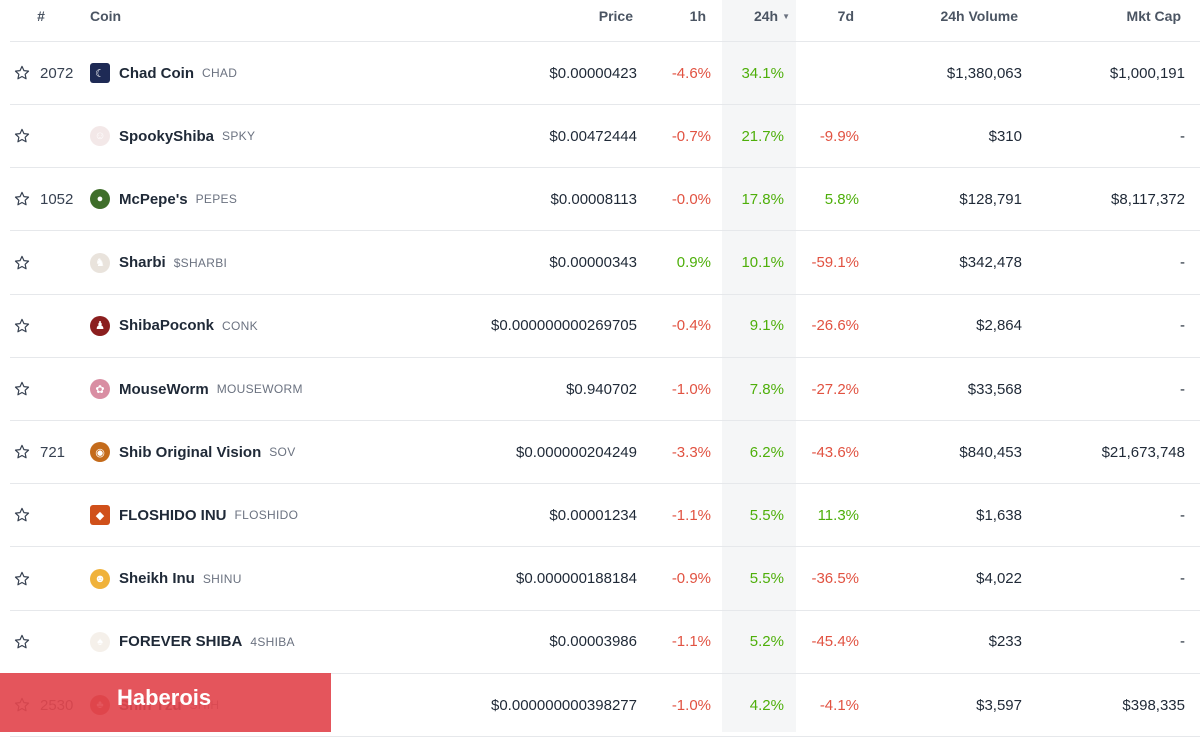 The height and width of the screenshot is (737, 1200). Describe the element at coordinates (100, 325) in the screenshot. I see `coin-logo-icon: ♟` at that location.